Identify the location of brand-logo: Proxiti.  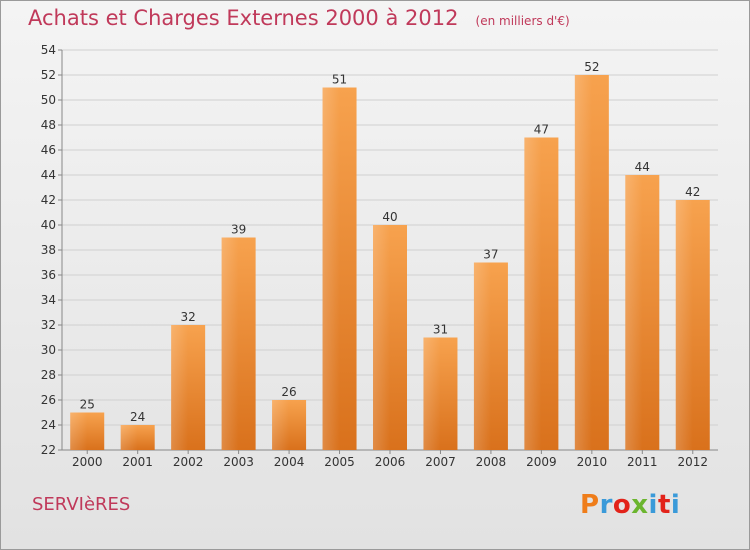
(630, 505).